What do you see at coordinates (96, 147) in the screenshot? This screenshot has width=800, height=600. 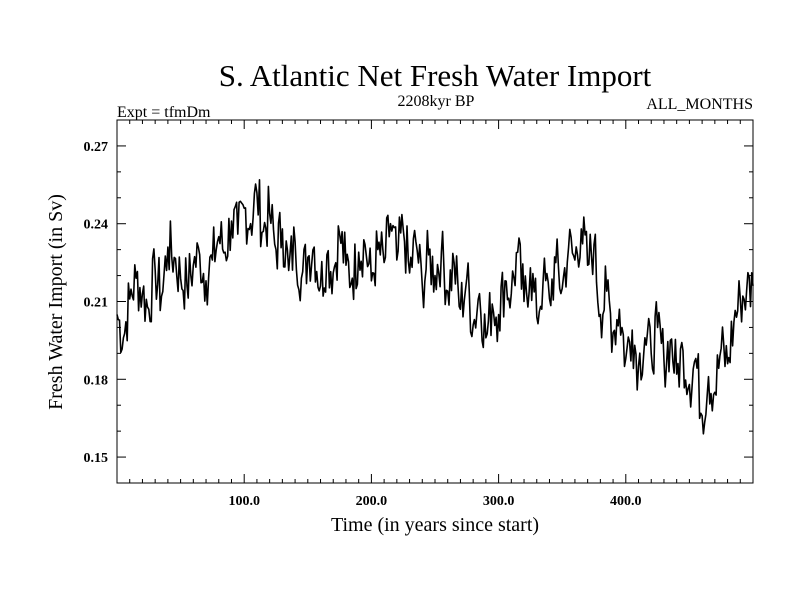 I see `y-tick-label: 0.27` at bounding box center [96, 147].